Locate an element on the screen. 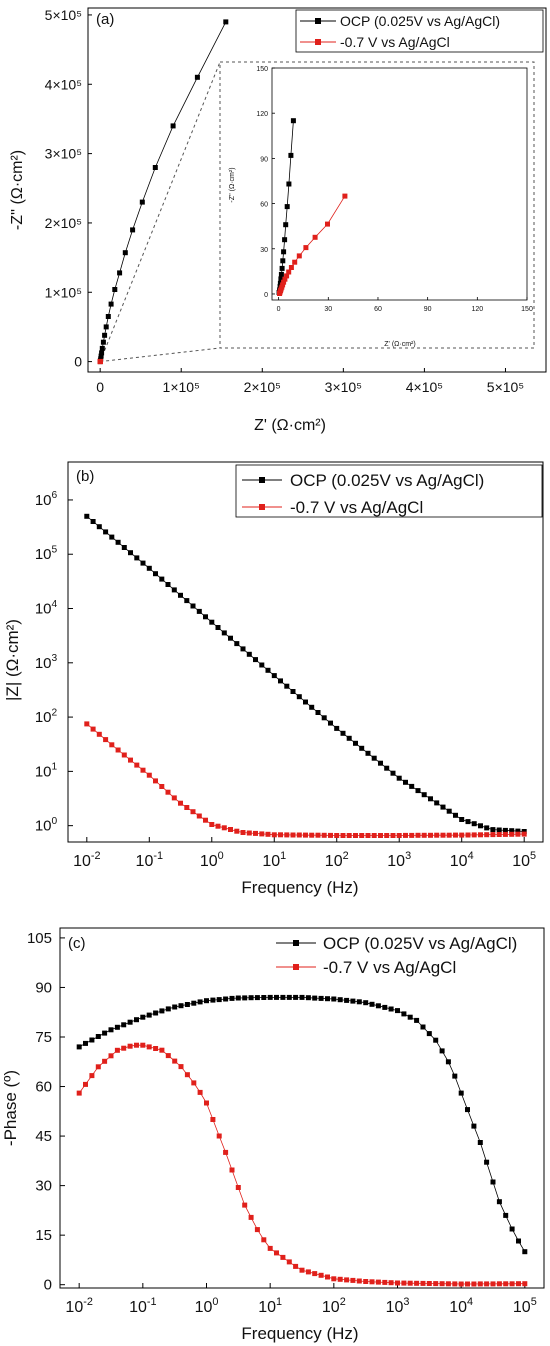 This screenshot has width=550, height=1346. y-axis-label: -Z'' (Ω·cm²) is located at coordinates (17, 190).